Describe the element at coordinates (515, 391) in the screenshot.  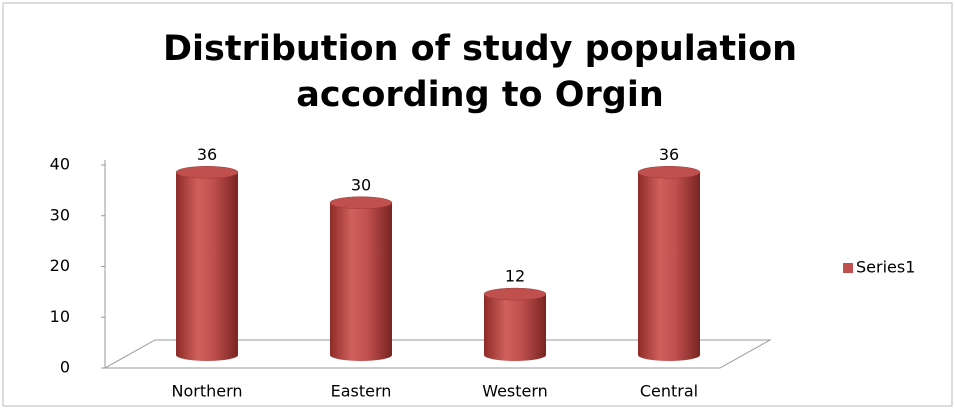
I see `x-tick-label: Western` at that location.